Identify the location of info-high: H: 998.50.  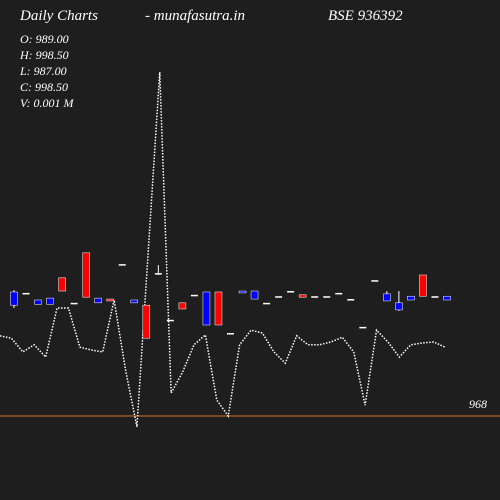
(44, 55).